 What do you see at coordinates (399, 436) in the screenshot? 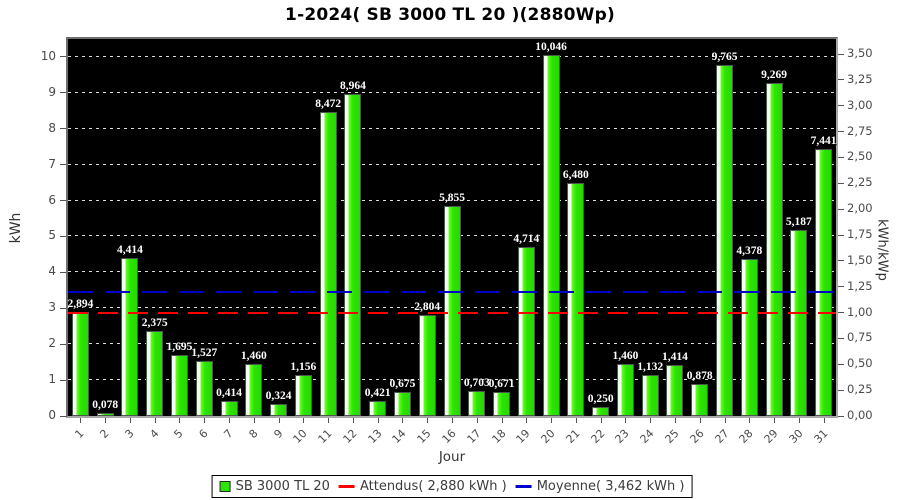
I see `x-tick-label: 14` at bounding box center [399, 436].